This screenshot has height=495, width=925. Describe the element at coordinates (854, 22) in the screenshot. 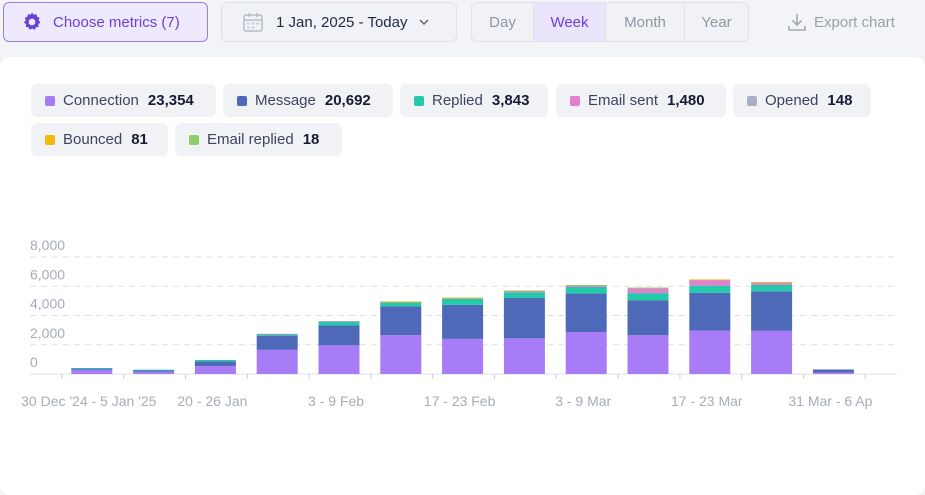

I see `export-chart-label: Export chart` at that location.